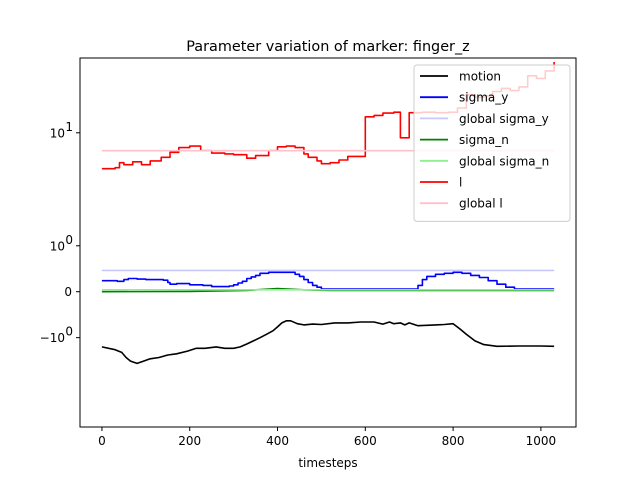 This screenshot has height=480, width=640. I want to click on x-tick-label: 800, so click(453, 441).